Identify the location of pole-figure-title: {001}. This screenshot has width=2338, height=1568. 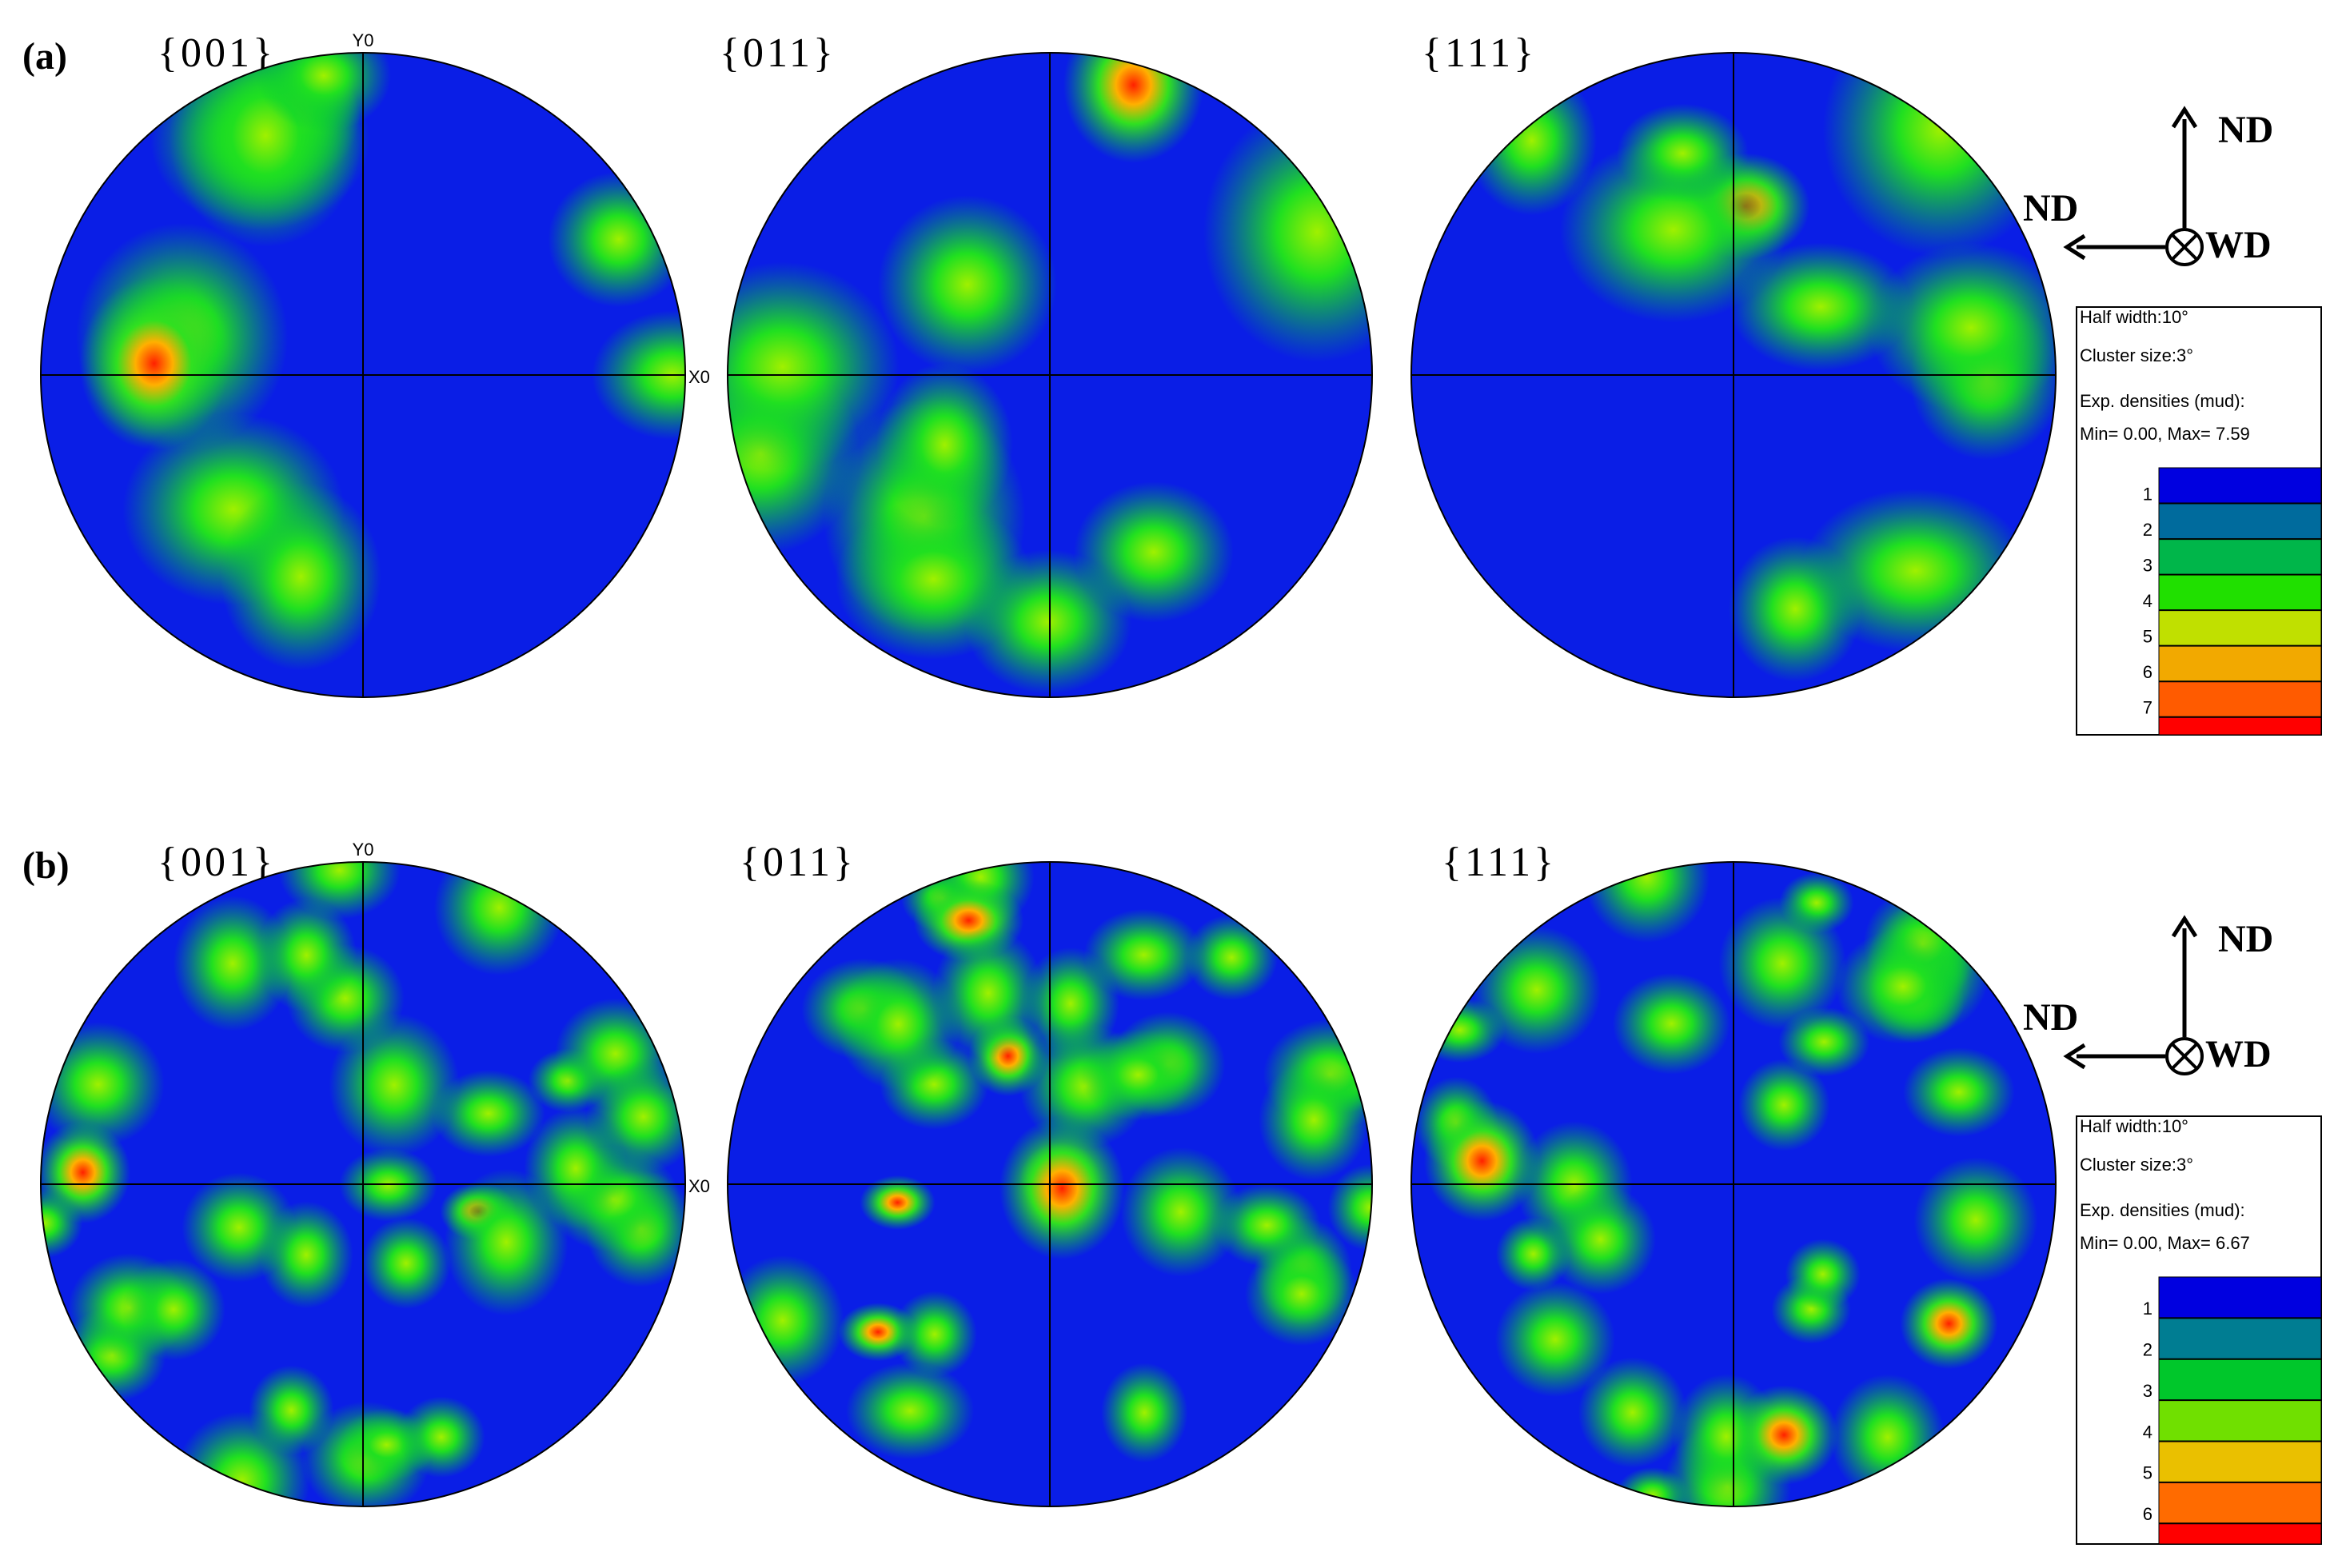
(217, 53).